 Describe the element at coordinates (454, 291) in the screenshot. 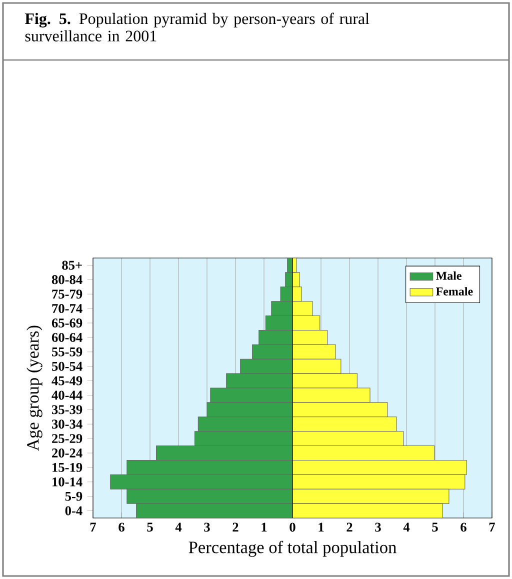

I see `legend-label: Female` at that location.